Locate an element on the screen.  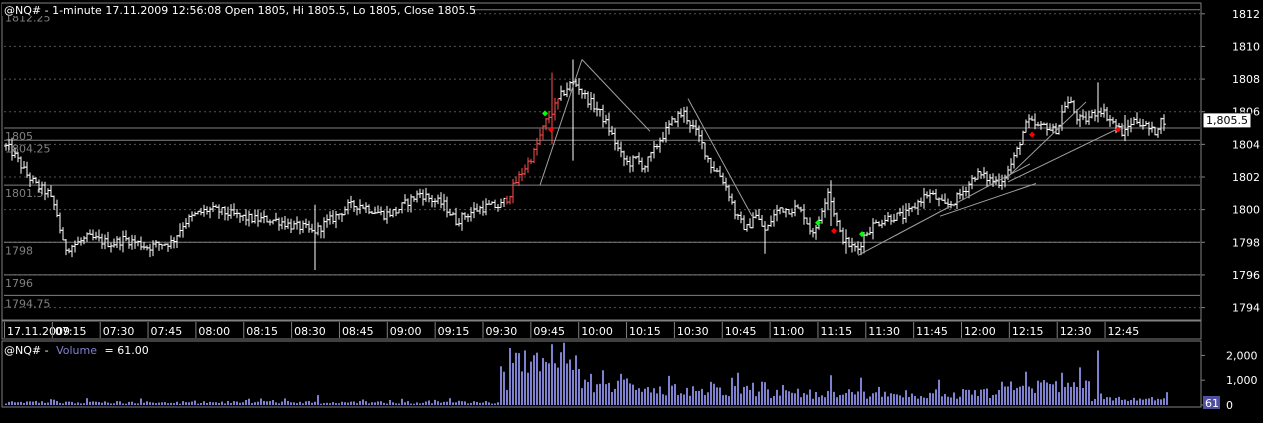
volume-tick-label: 1,000 is located at coordinates (1242, 380).